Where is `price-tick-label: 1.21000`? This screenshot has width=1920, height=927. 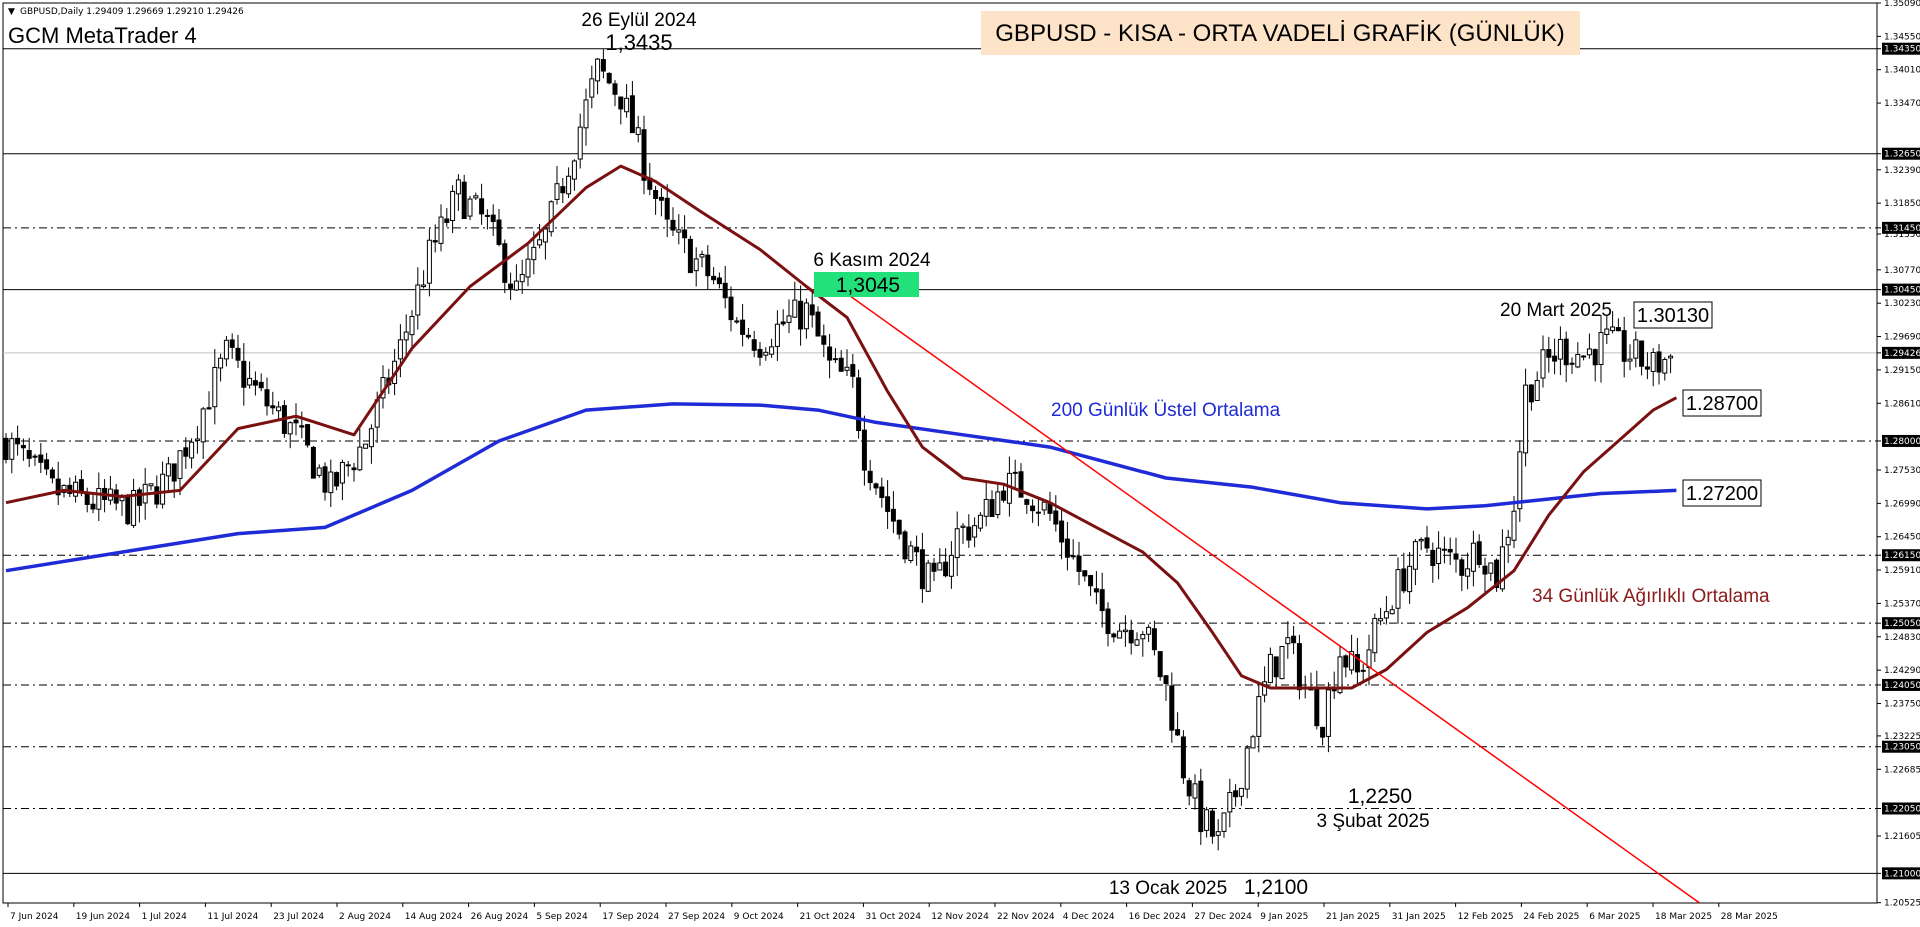
price-tick-label: 1.21000 is located at coordinates (1902, 874).